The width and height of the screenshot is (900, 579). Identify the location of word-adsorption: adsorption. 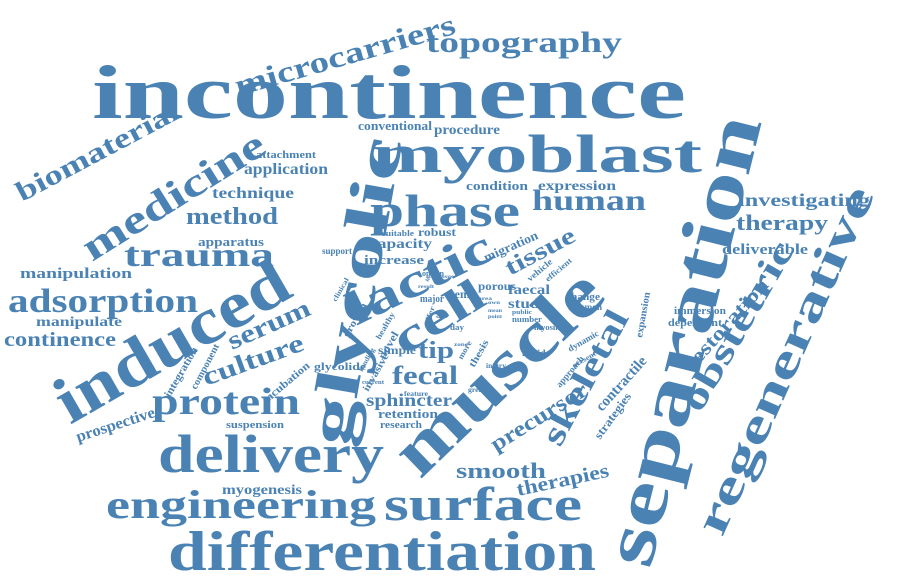
(103, 301).